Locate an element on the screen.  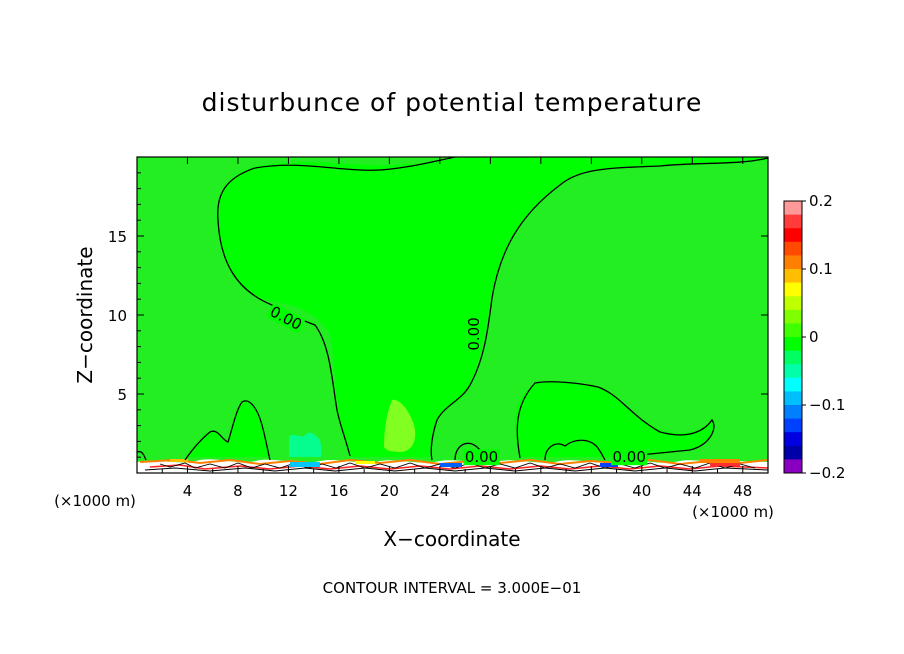
x-tick-label: 44 is located at coordinates (692, 491).